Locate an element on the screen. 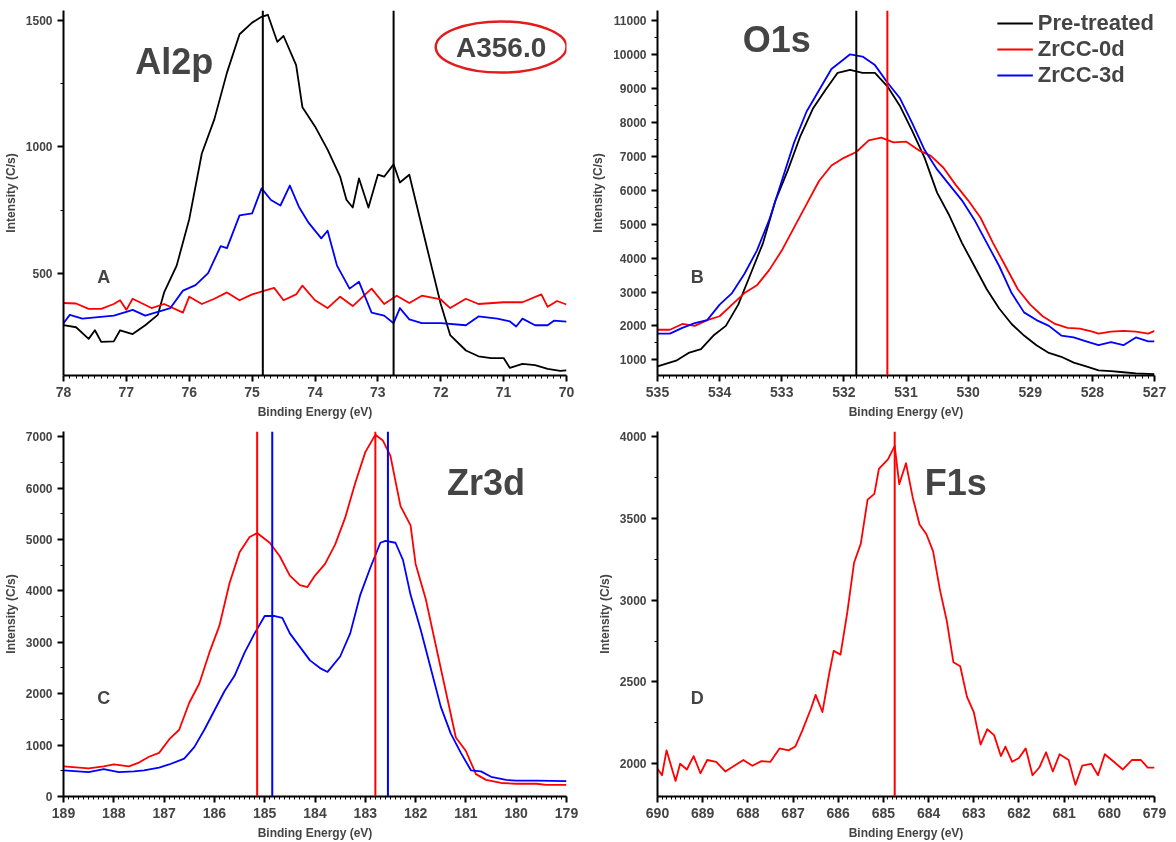  legend-label: Pre-treated is located at coordinates (1095, 23).